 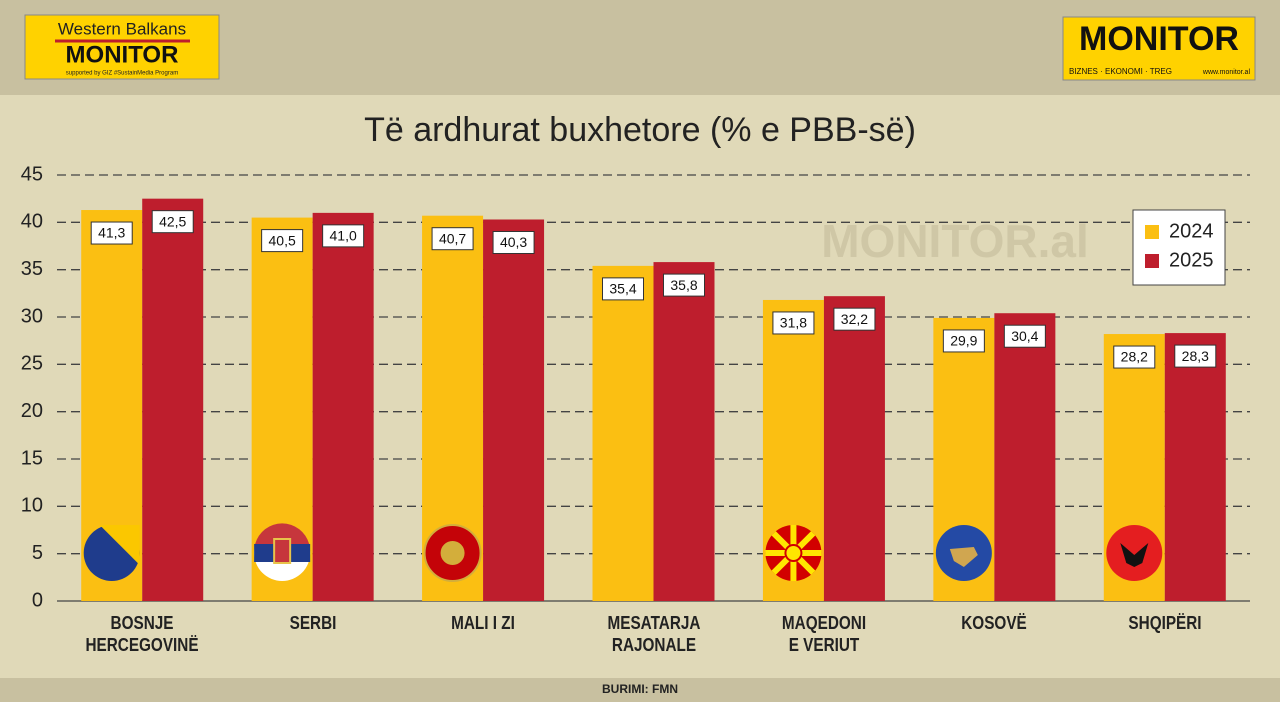 I want to click on x-tick-label: MESATARJA RAJONALE, so click(x=653, y=634).